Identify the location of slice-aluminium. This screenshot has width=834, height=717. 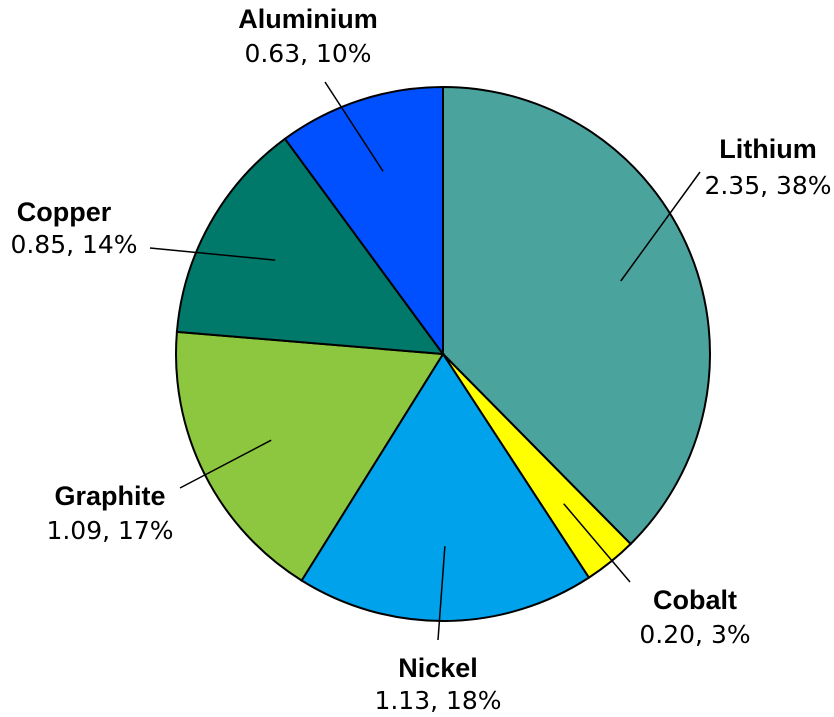
(363, 221).